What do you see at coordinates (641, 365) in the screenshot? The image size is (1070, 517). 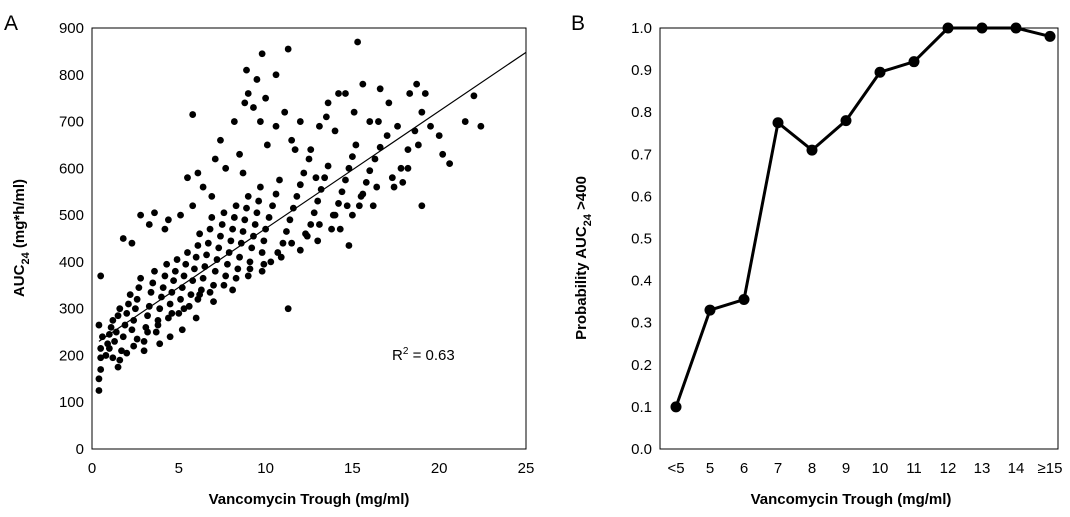 I see `y-tick-label: 0.2` at bounding box center [641, 365].